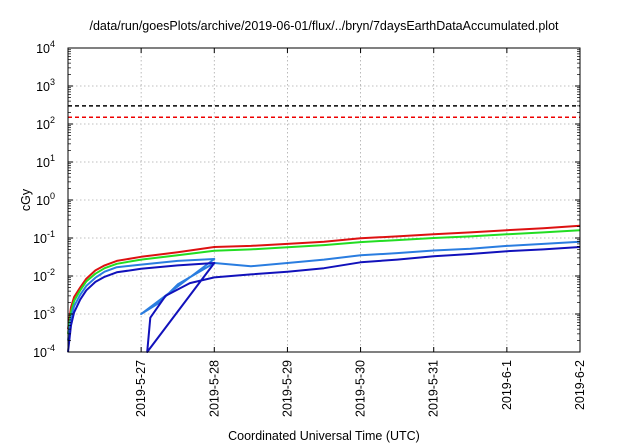 This screenshot has width=640, height=448. What do you see at coordinates (580, 385) in the screenshot?
I see `x-tick-label: 2019-6-2` at bounding box center [580, 385].